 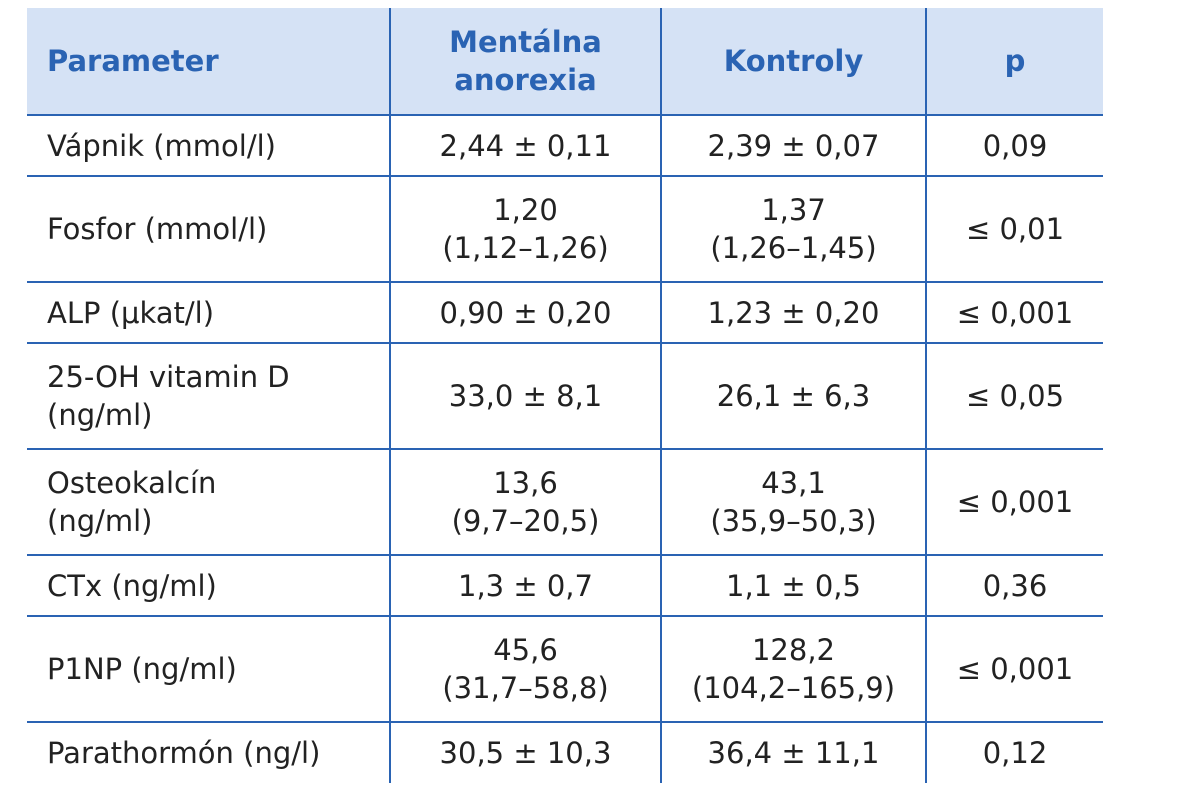 I want to click on cell-line: P1NP (ng/ml), so click(x=142, y=669).